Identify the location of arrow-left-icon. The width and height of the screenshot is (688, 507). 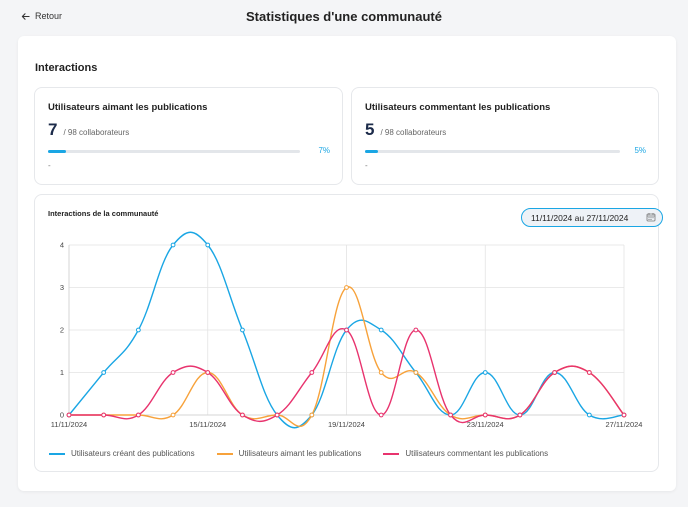
(25, 16).